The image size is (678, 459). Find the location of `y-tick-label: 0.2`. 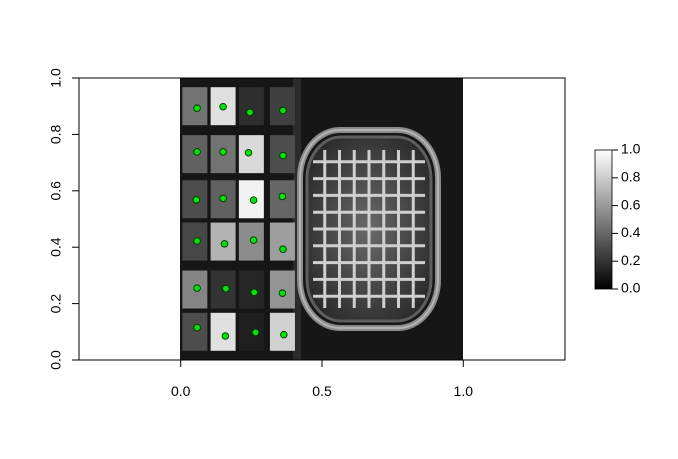

y-tick-label: 0.2 is located at coordinates (56, 304).